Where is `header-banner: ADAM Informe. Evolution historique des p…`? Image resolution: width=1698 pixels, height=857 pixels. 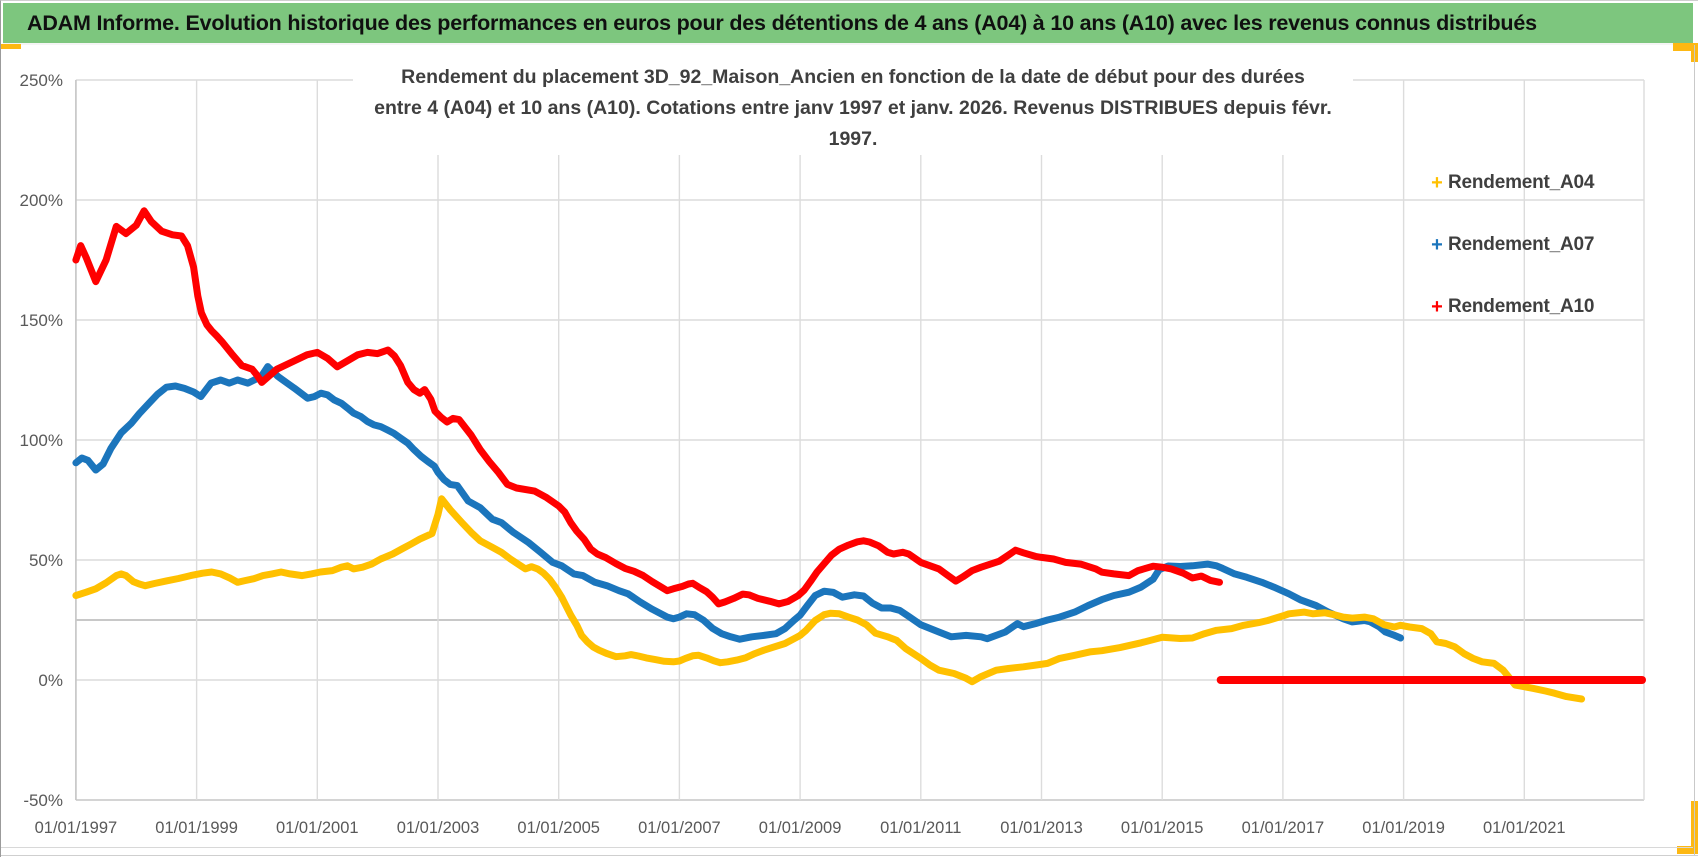 header-banner: ADAM Informe. Evolution historique des p… is located at coordinates (848, 24).